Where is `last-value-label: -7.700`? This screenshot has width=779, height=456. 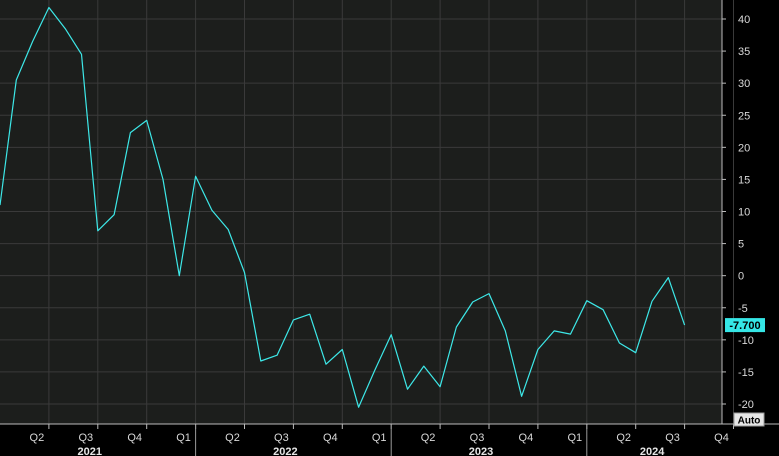
last-value-label: -7.700 is located at coordinates (744, 326).